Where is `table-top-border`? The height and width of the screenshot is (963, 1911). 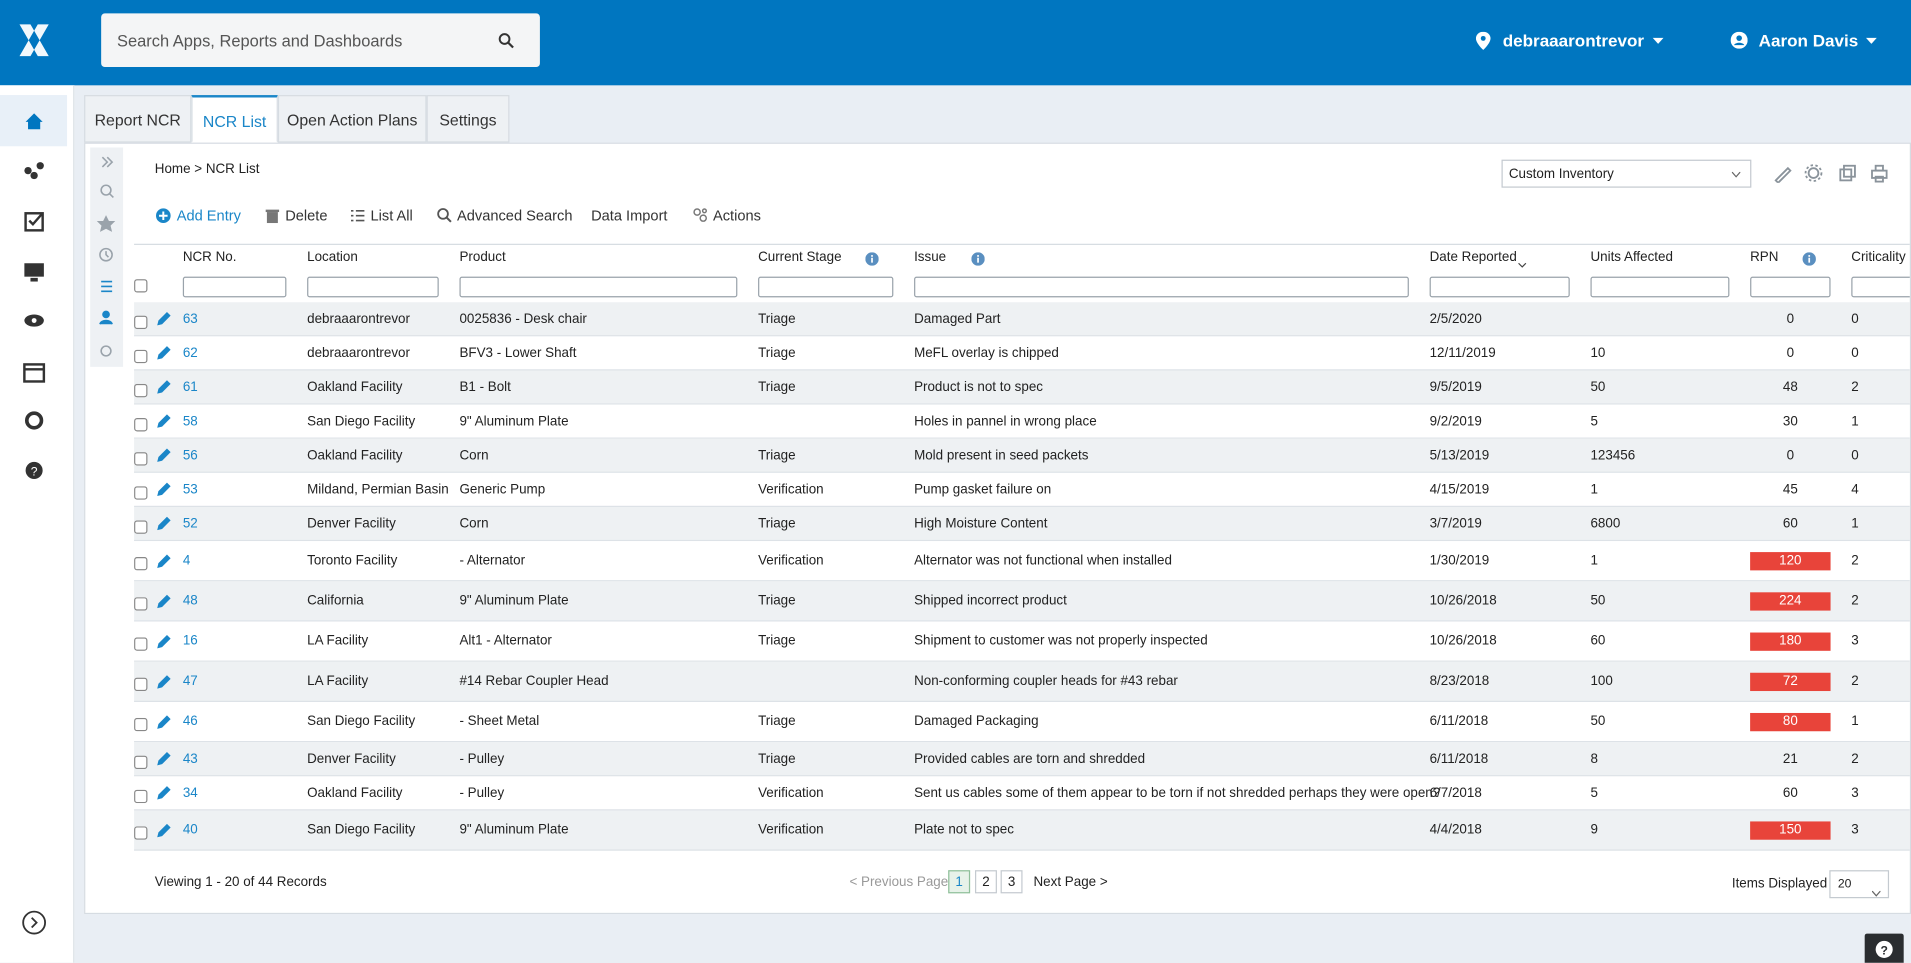 table-top-border is located at coordinates (1022, 244).